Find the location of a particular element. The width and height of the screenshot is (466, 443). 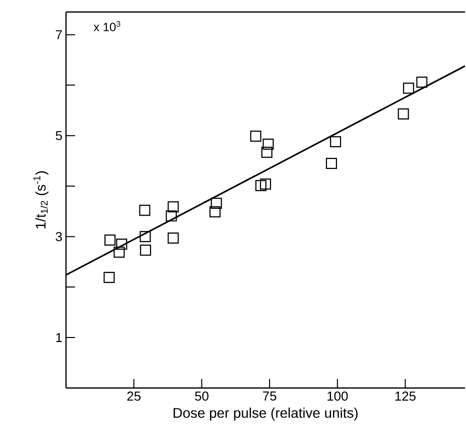

annotation: x 10$^{3}$ is located at coordinates (107, 26).